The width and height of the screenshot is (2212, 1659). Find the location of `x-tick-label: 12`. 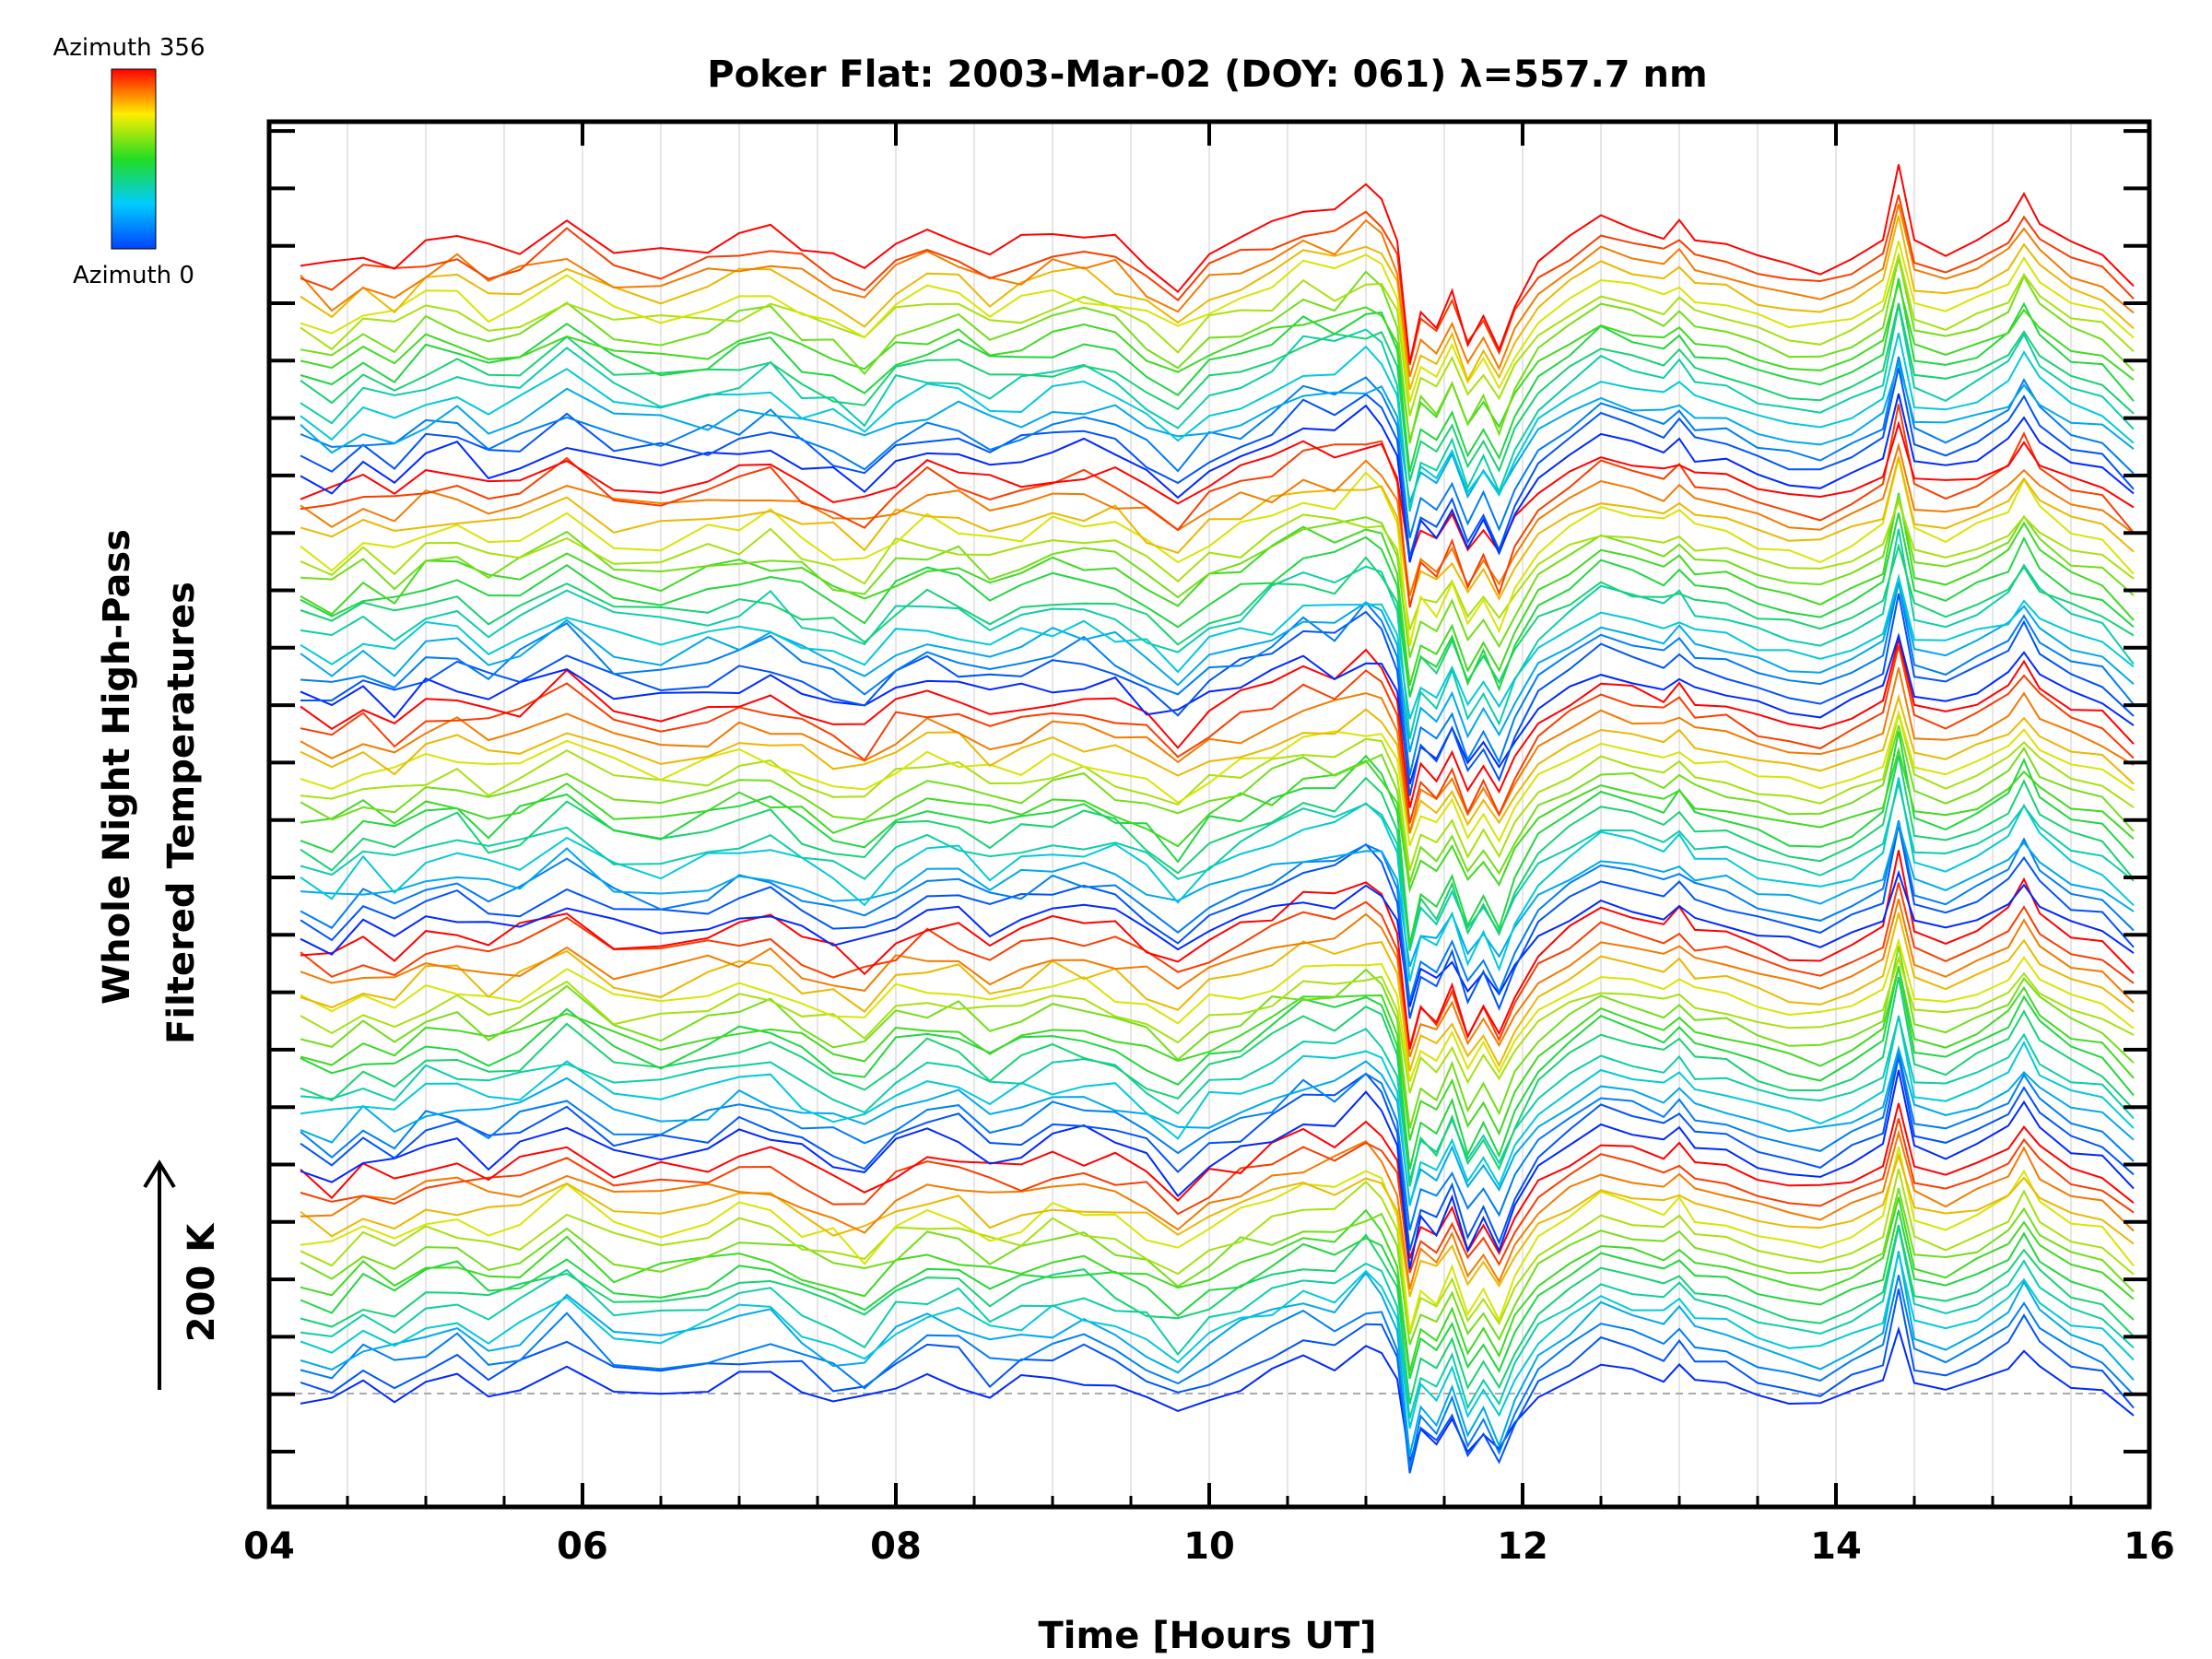

x-tick-label: 12 is located at coordinates (1522, 1546).